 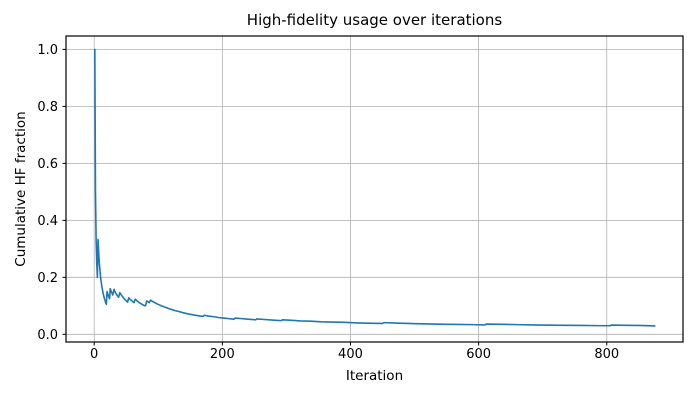 I want to click on y-tick-label: 0.0, so click(x=47, y=335).